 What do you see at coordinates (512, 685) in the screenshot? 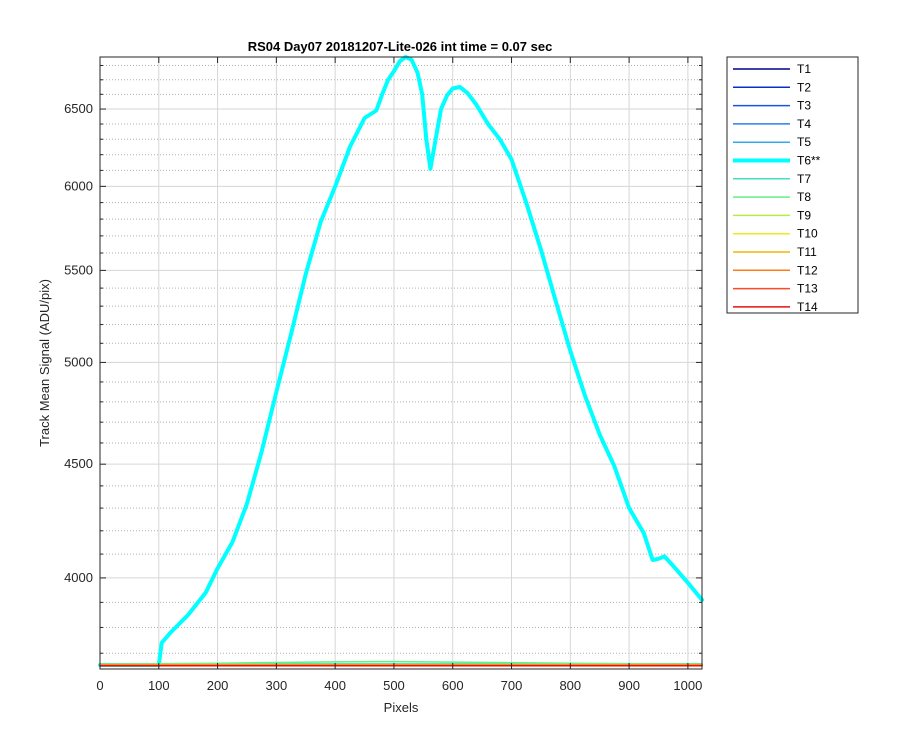
I see `x-tick-label: 700` at bounding box center [512, 685].